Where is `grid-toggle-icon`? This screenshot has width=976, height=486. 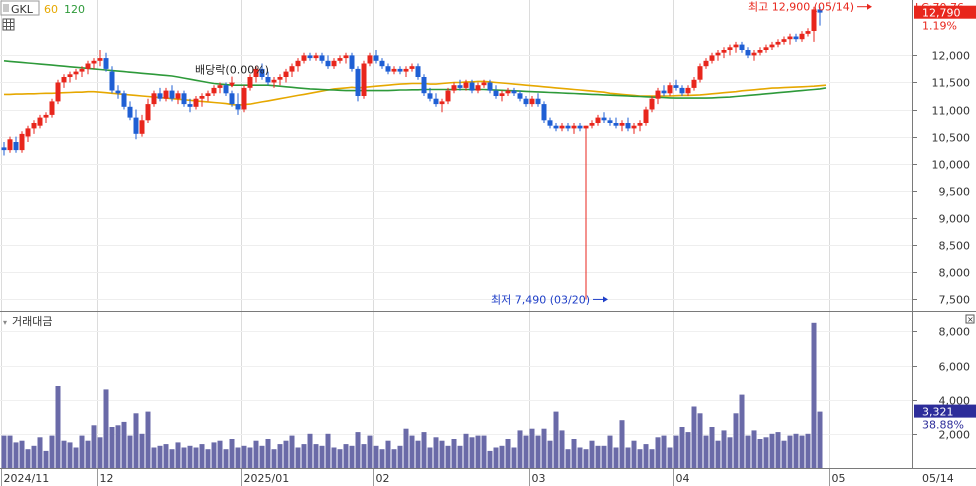 grid-toggle-icon is located at coordinates (8, 24).